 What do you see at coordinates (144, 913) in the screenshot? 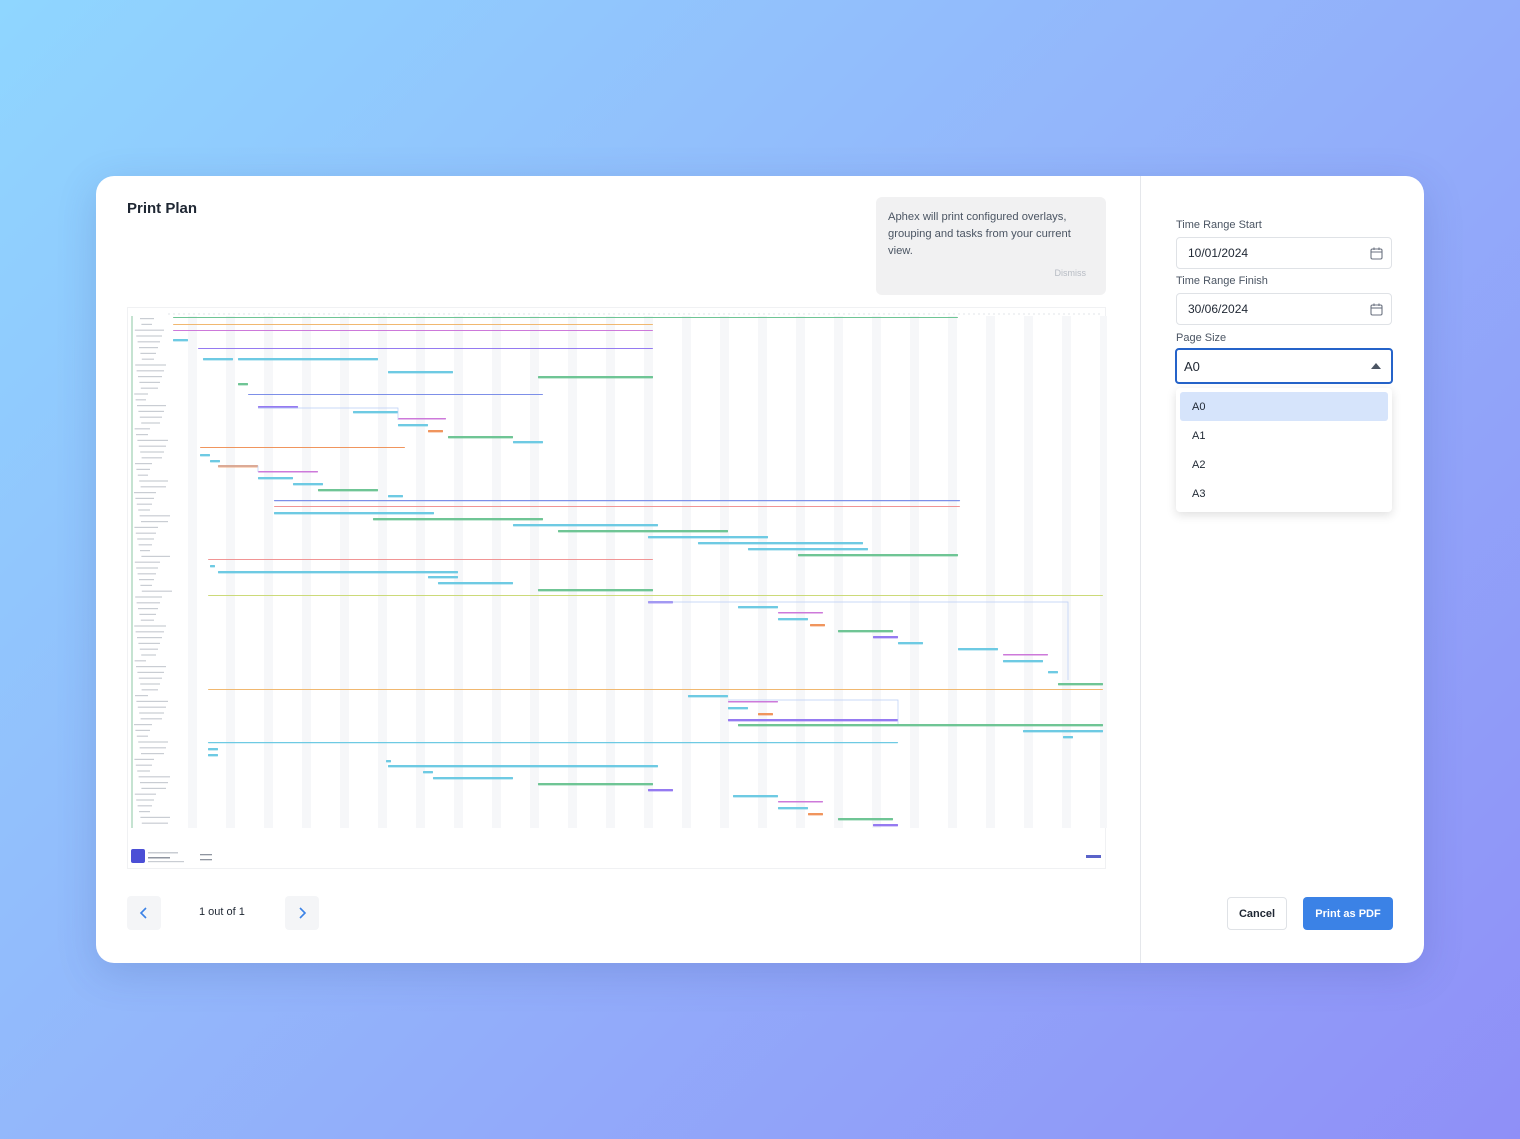
I see `previous-page-button` at bounding box center [144, 913].